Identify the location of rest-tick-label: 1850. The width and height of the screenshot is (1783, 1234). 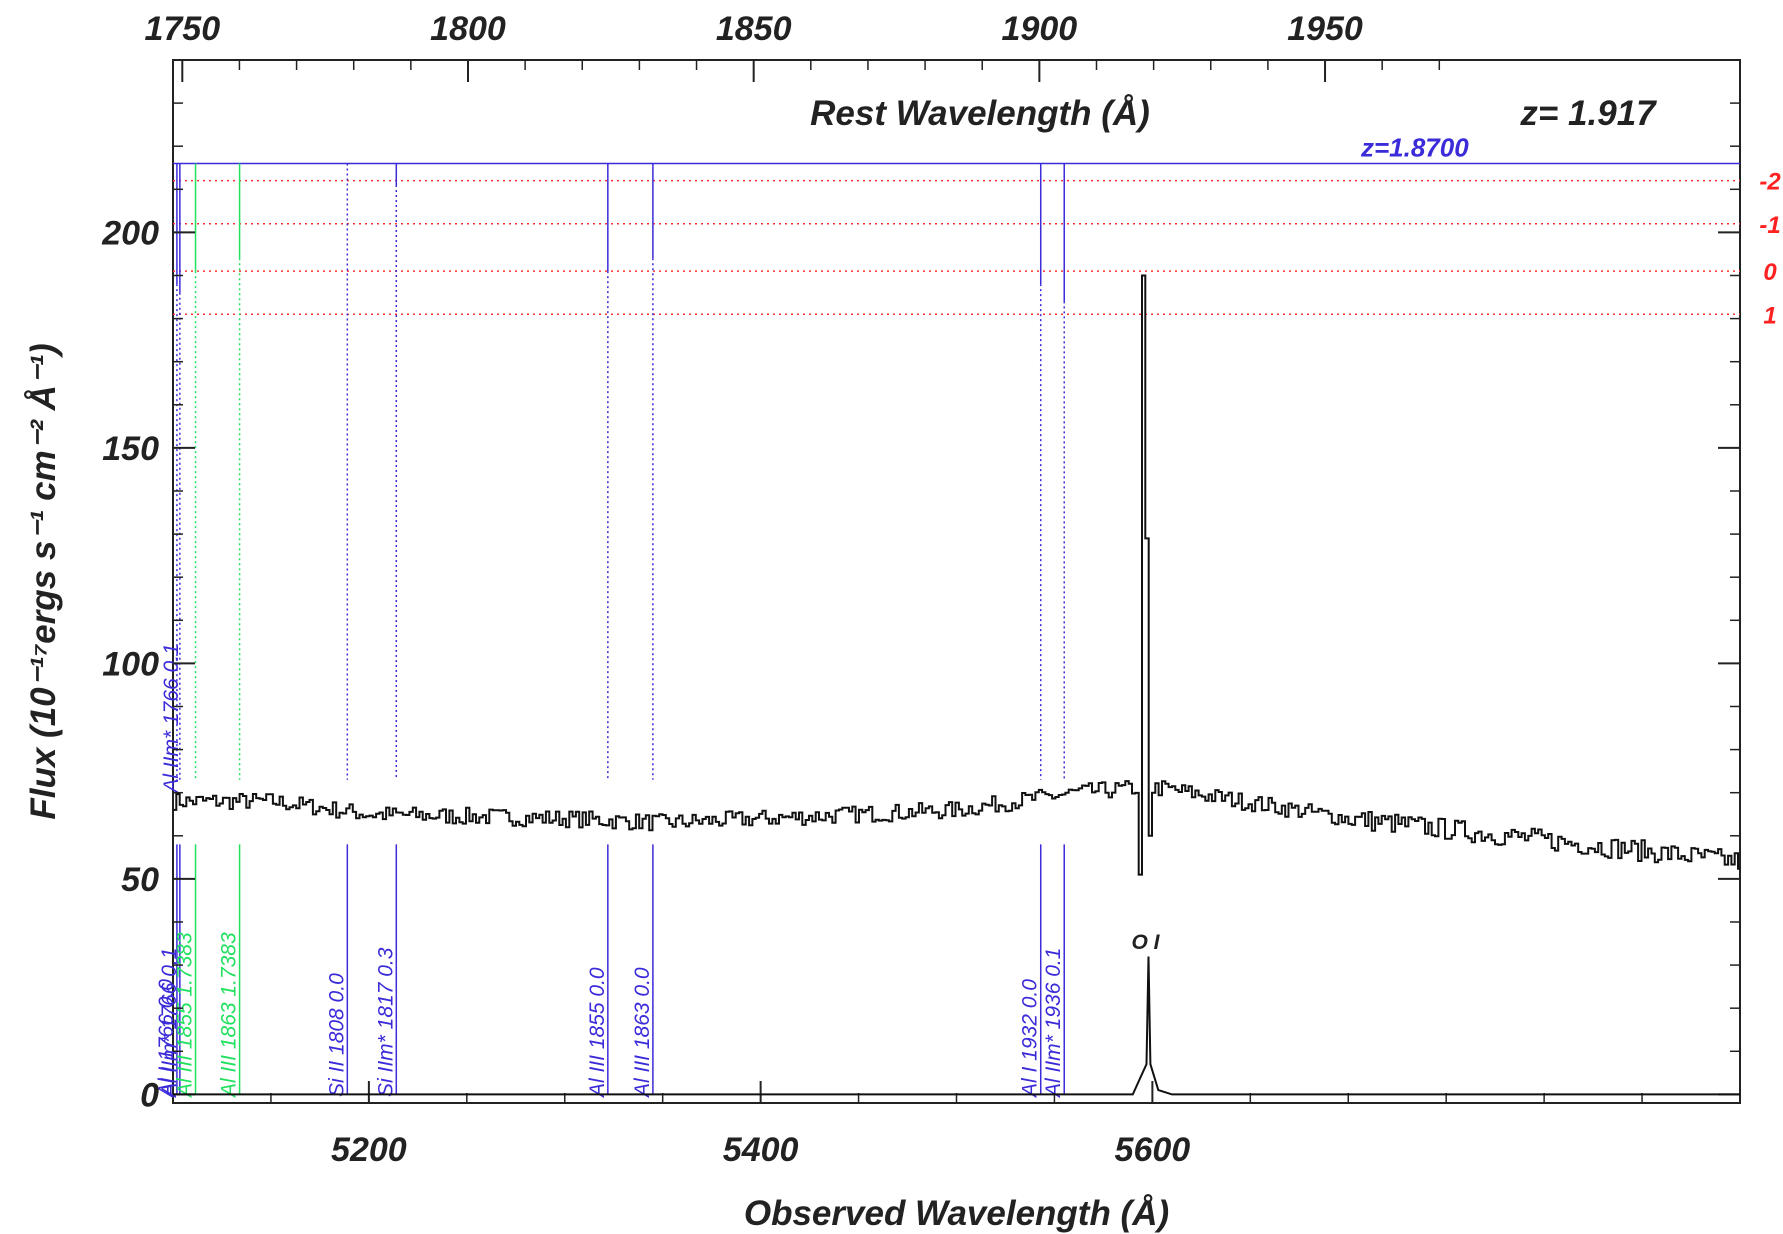
(754, 29).